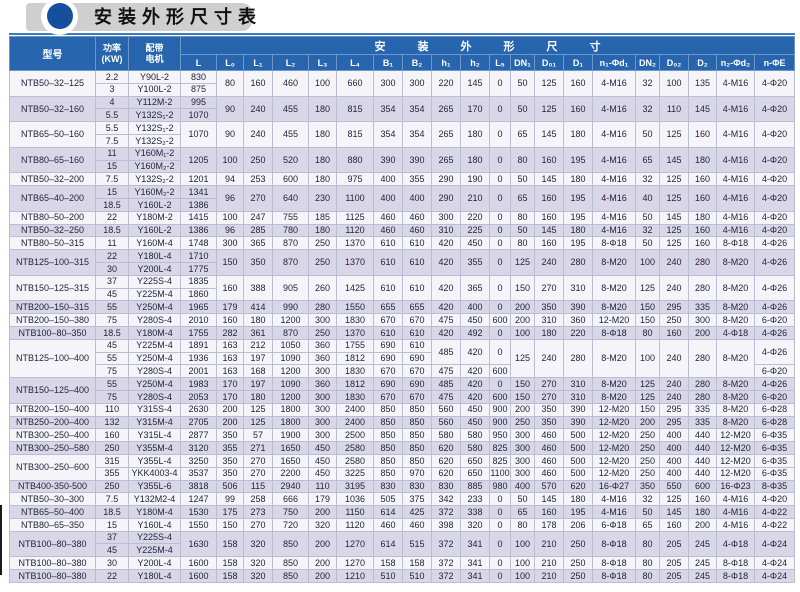 The height and width of the screenshot is (592, 800). I want to click on table-cell: 620, so click(578, 486).